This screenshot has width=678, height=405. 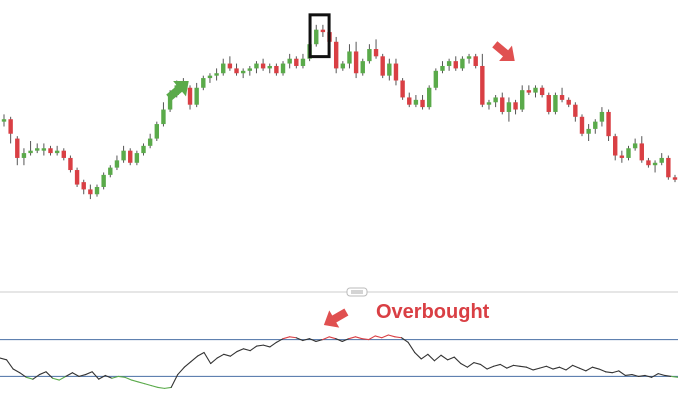 What do you see at coordinates (433, 312) in the screenshot?
I see `overbought-label: Overbought` at bounding box center [433, 312].